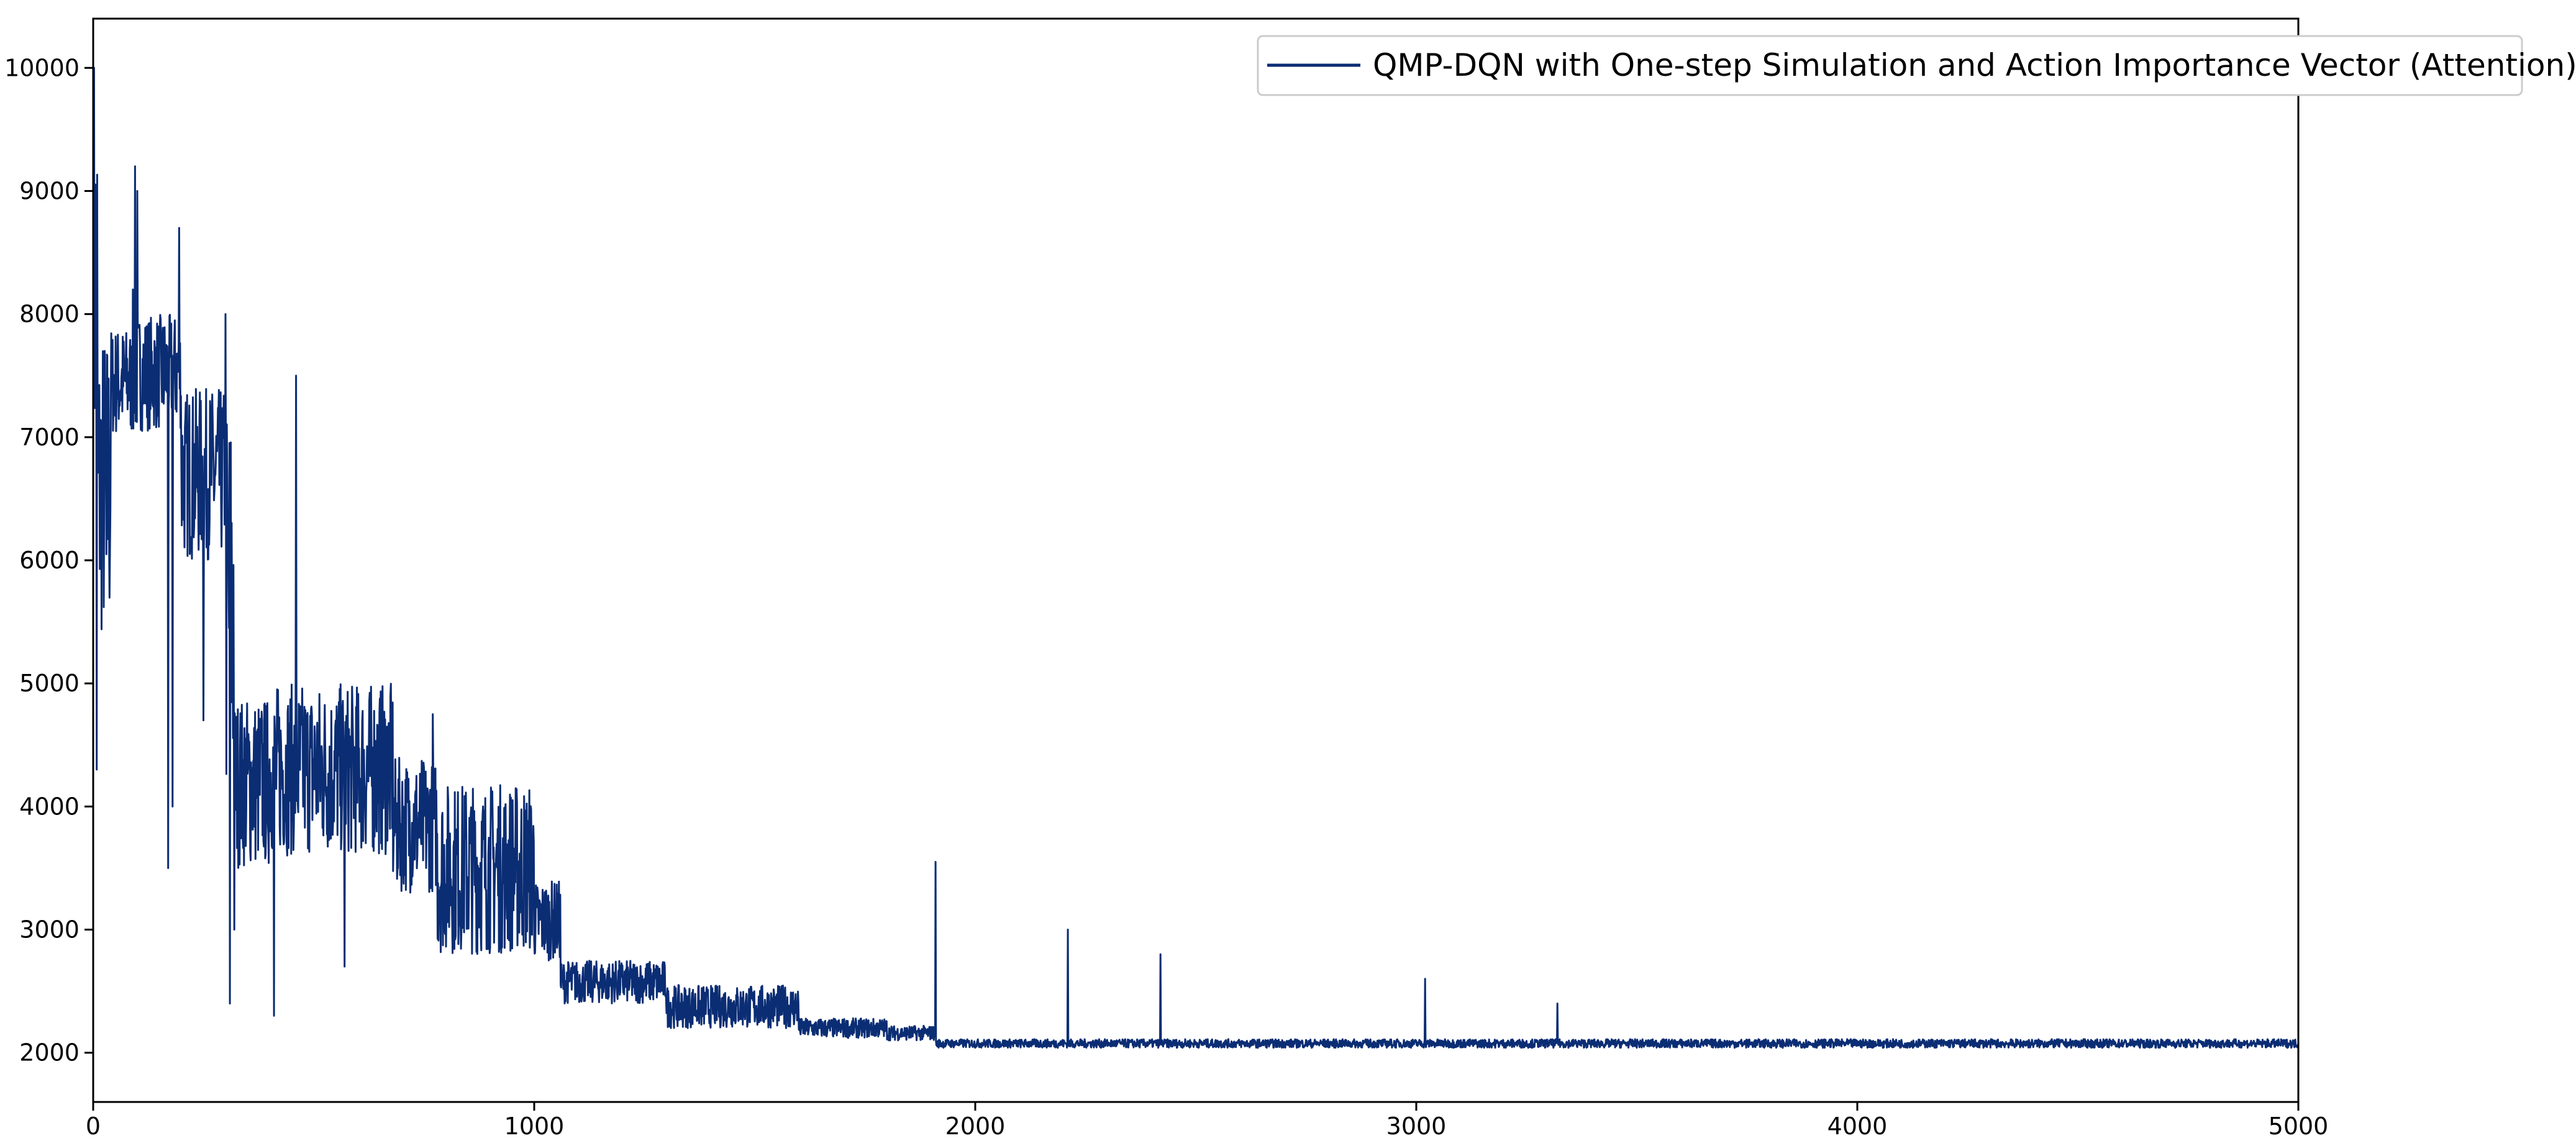 This screenshot has height=1138, width=2576. What do you see at coordinates (975, 1125) in the screenshot?
I see `x-tick-label: 2000` at bounding box center [975, 1125].